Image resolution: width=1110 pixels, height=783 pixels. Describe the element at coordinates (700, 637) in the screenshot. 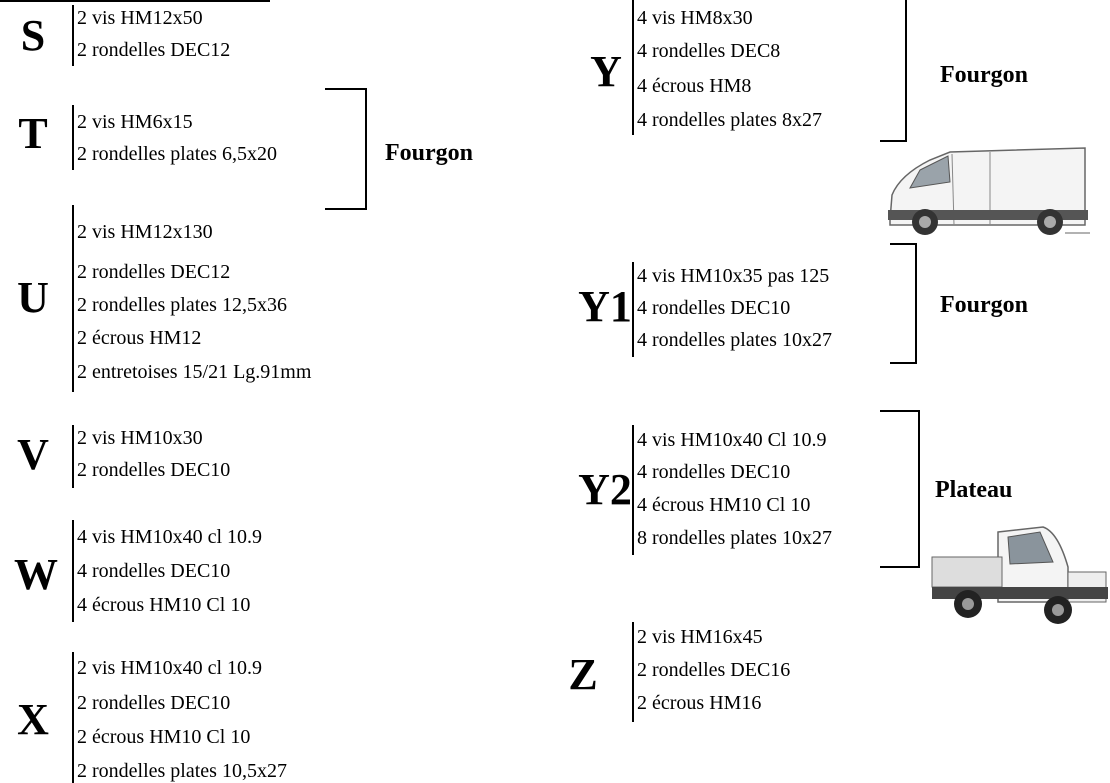

I see `part-item: 2 vis HM16x45` at that location.